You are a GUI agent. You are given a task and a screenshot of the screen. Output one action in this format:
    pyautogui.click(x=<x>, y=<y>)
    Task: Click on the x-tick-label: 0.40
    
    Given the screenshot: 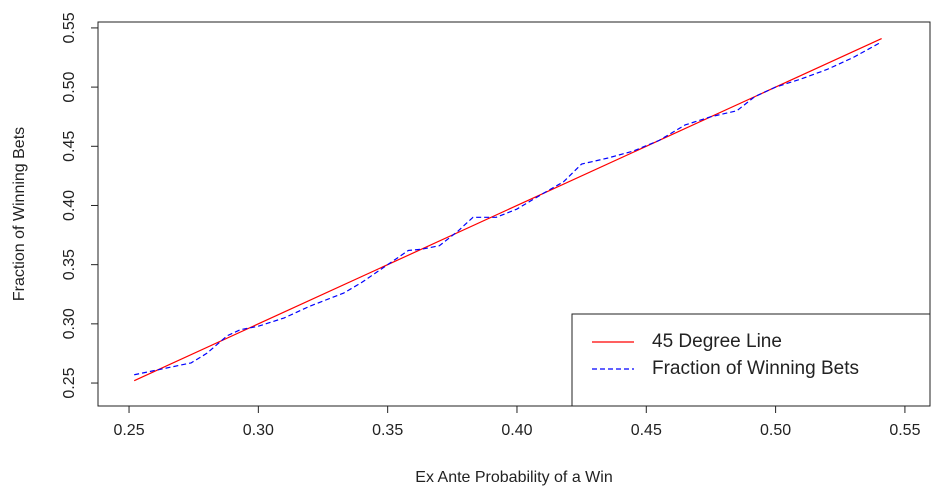 What is the action you would take?
    pyautogui.click(x=516, y=430)
    